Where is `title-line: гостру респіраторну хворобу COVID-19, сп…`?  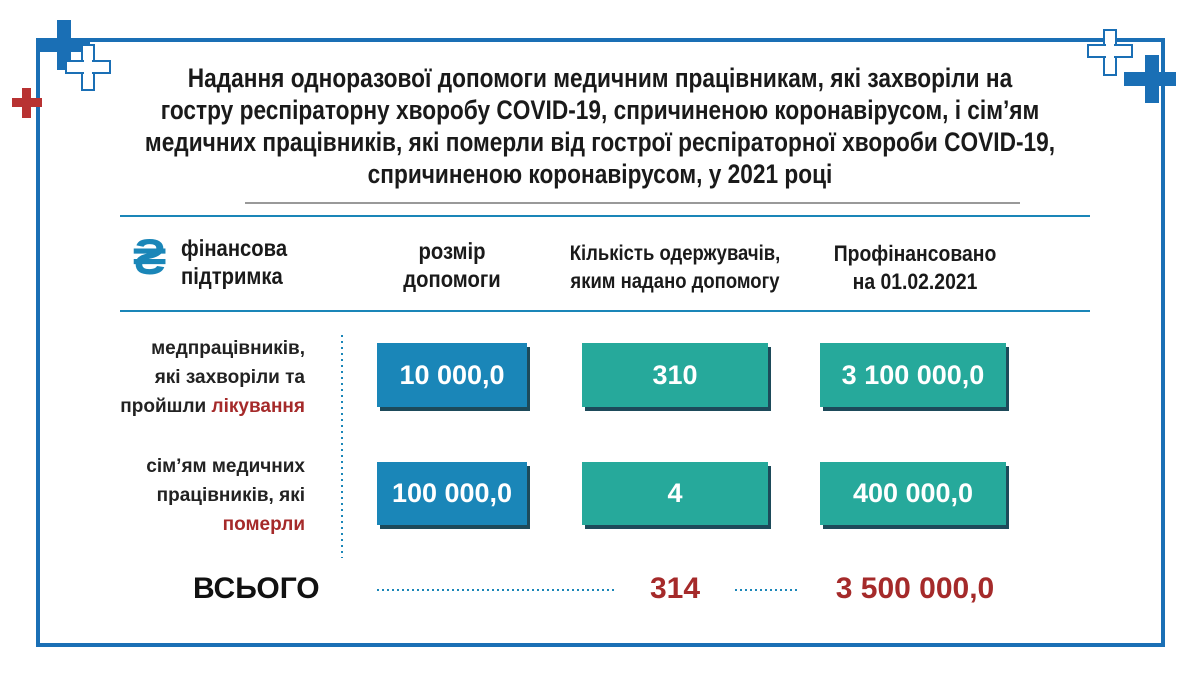
title-line: гостру респіраторну хворобу COVID-19, сп… is located at coordinates (600, 110).